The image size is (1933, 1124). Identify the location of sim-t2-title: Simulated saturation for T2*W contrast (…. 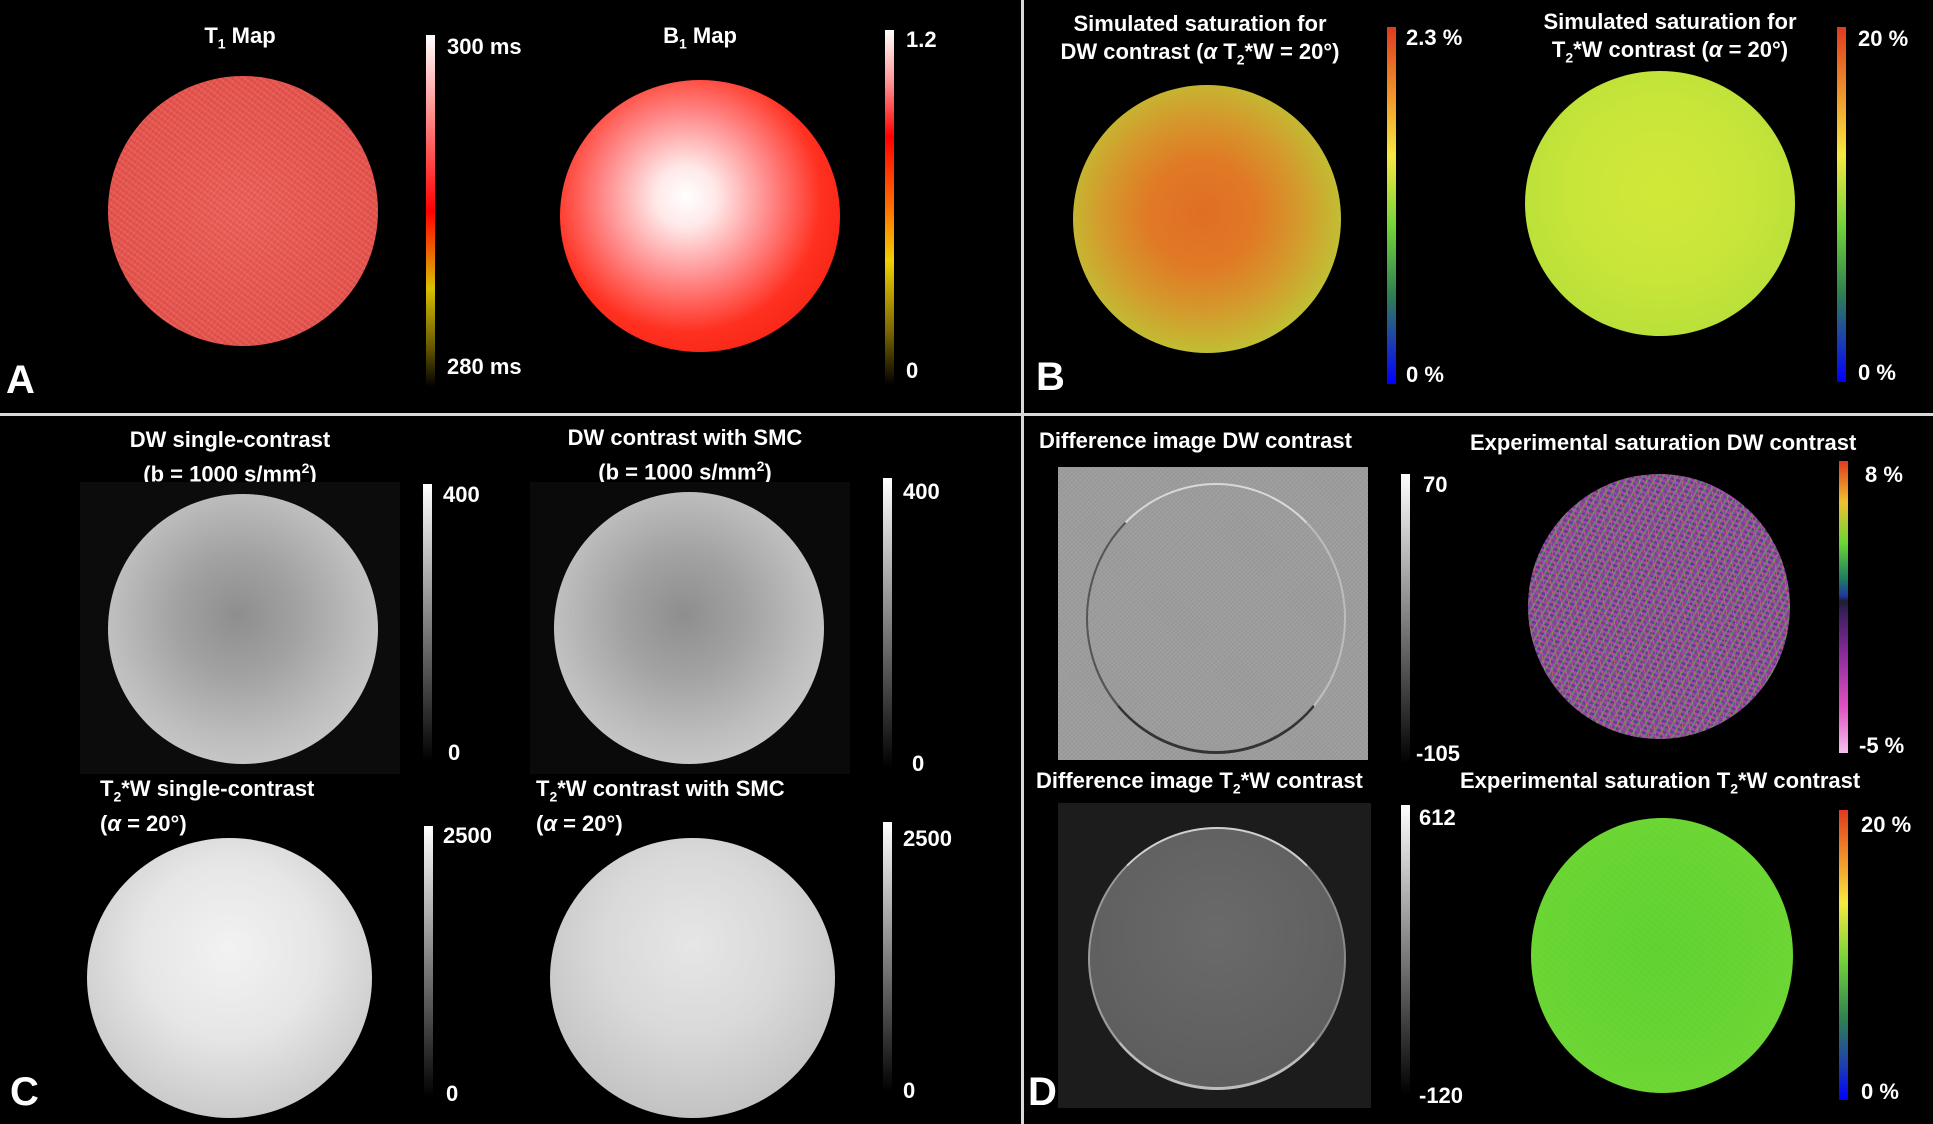
(1670, 37).